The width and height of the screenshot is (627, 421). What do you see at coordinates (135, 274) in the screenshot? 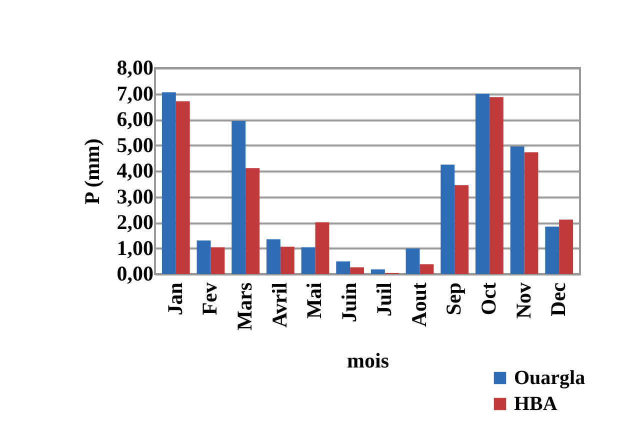
I see `y-tick-label: 0,00` at bounding box center [135, 274].